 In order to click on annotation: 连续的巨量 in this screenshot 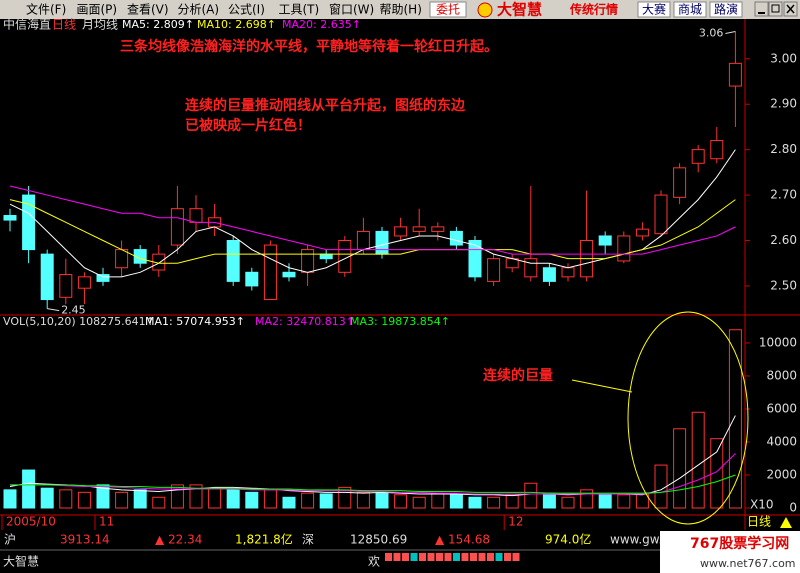, I will do `click(518, 375)`.